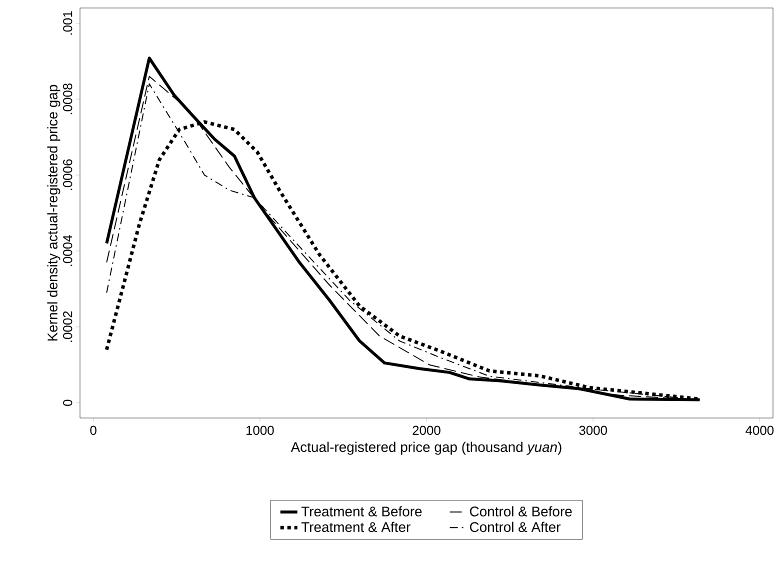  What do you see at coordinates (355, 527) in the screenshot?
I see `legend-label: Treatment & After` at bounding box center [355, 527].